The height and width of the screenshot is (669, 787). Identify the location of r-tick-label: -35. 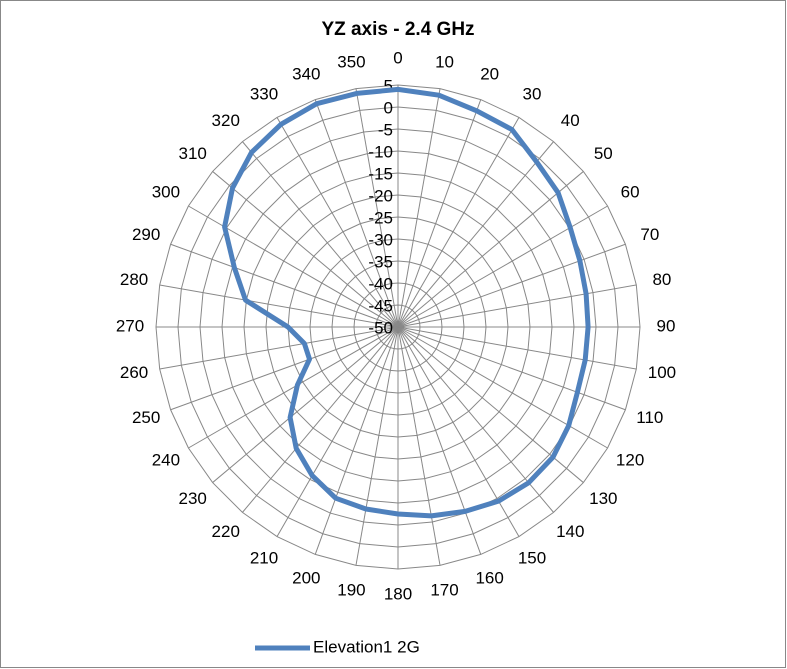
(380, 261).